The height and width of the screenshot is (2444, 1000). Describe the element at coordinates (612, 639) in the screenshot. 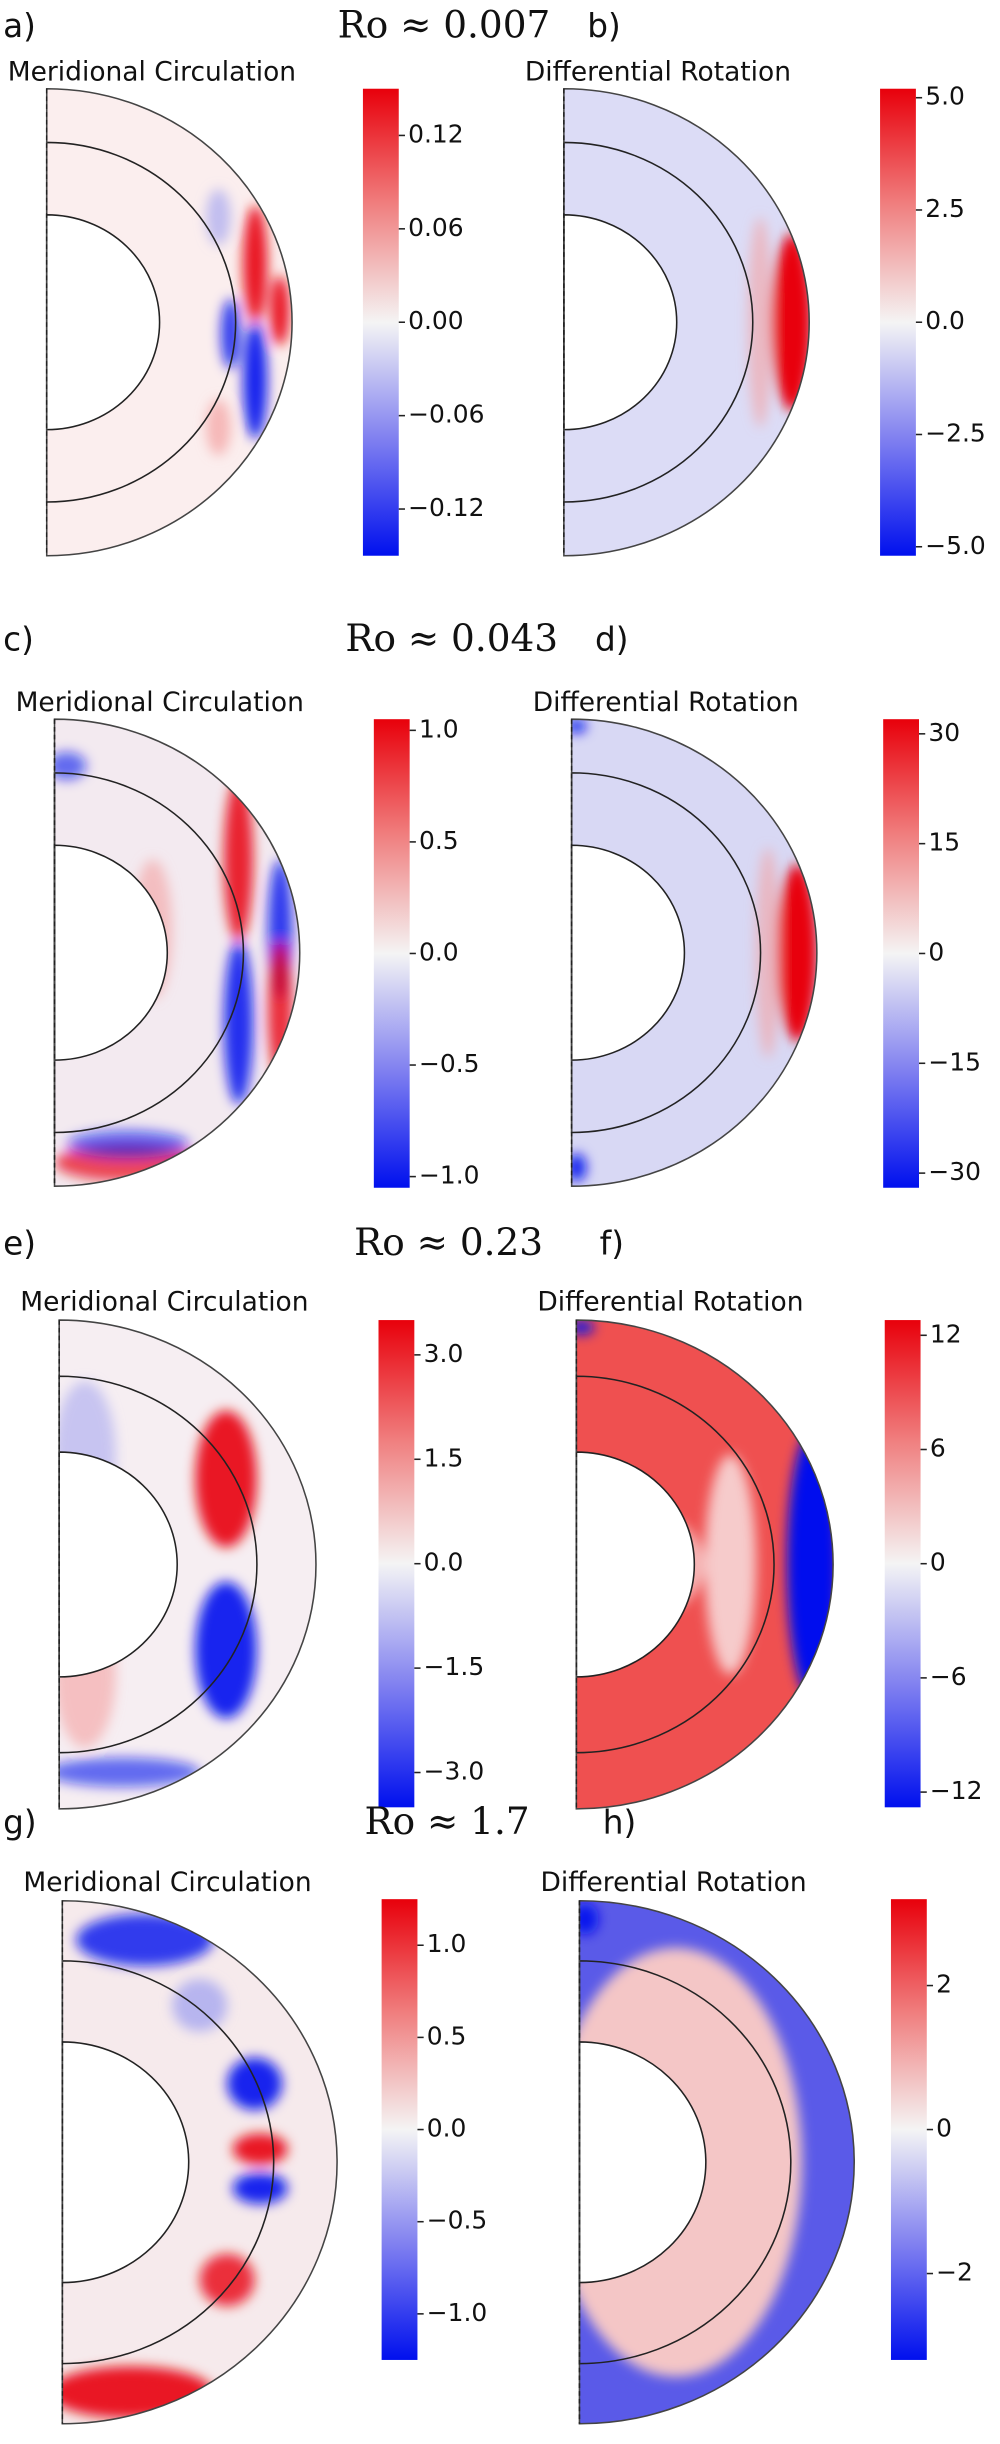

I see `panel-label: d)` at that location.